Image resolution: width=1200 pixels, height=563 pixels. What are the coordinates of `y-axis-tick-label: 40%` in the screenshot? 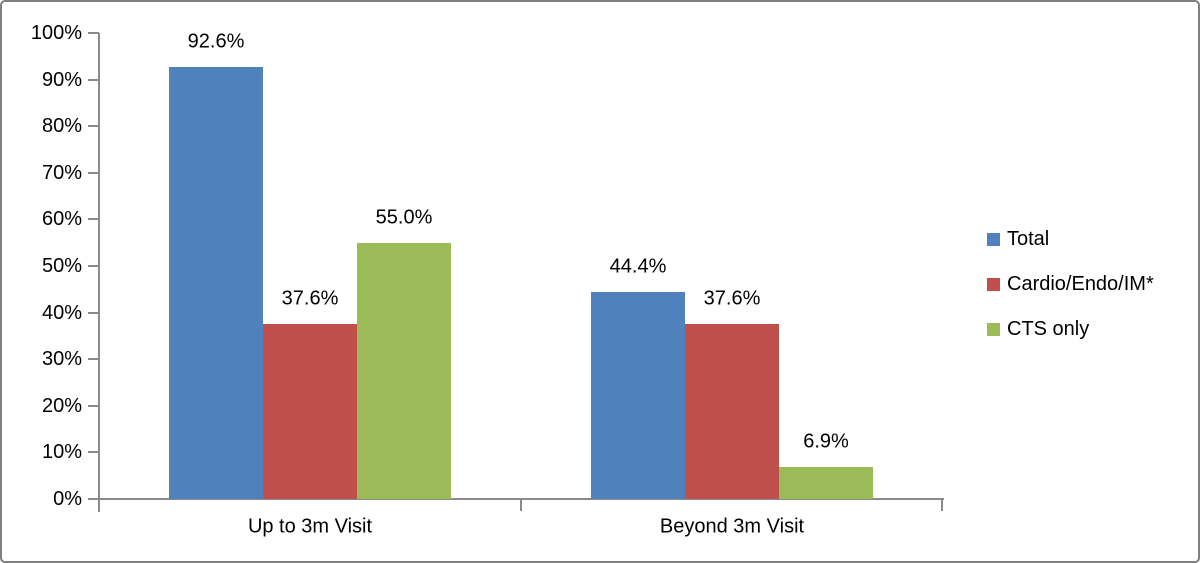 It's located at (61, 312).